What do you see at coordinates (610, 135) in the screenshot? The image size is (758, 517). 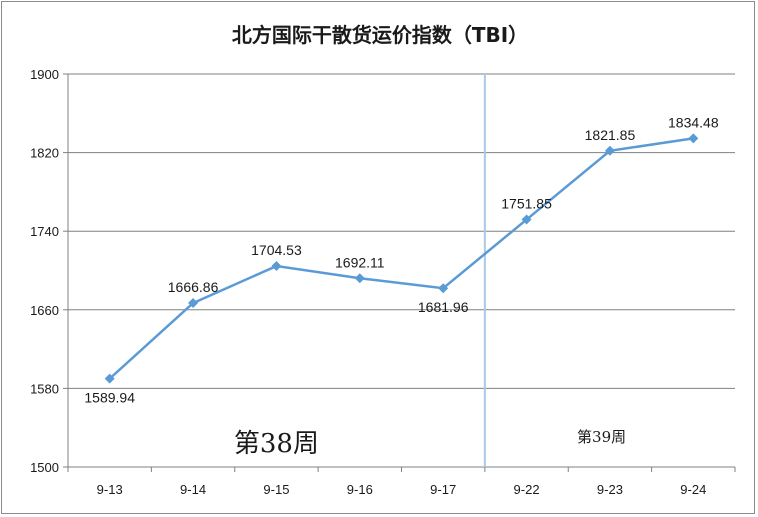 I see `data-label: 1821.85` at bounding box center [610, 135].